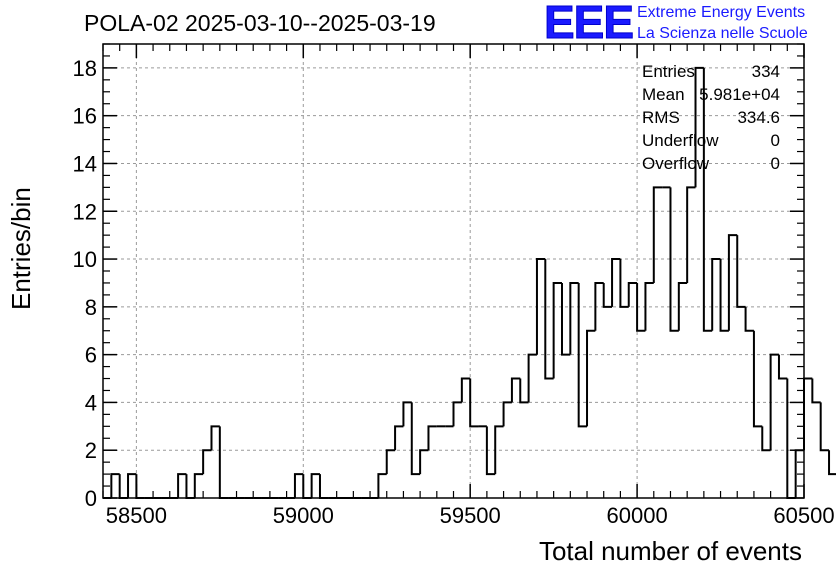 The width and height of the screenshot is (836, 572). Describe the element at coordinates (91, 307) in the screenshot. I see `y-tick-label: 8` at that location.